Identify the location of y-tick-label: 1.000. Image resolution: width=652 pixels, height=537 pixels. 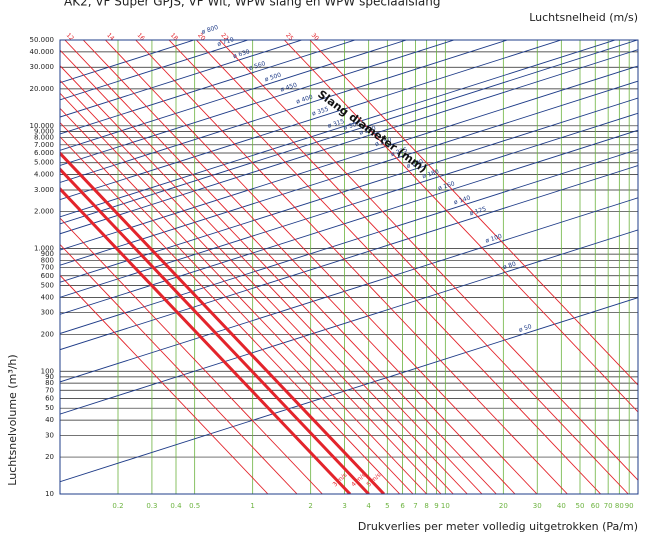
(44, 249).